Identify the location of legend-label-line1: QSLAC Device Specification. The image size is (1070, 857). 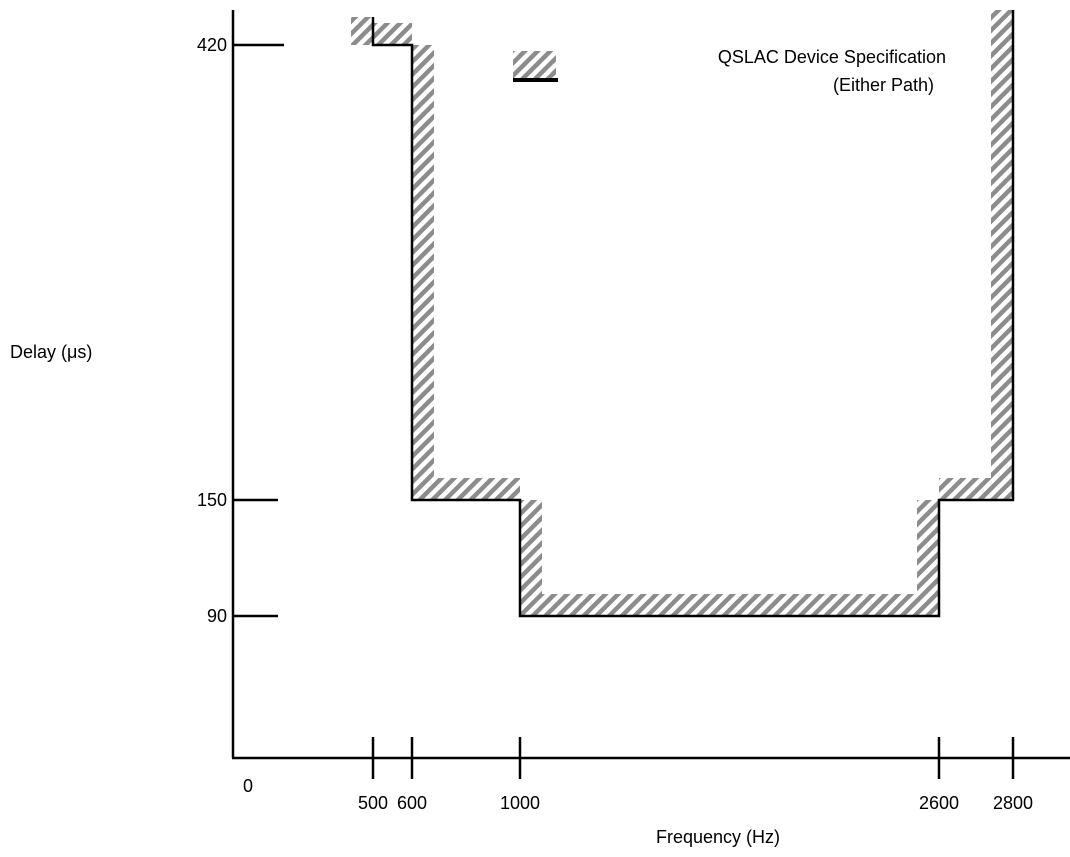
(832, 57).